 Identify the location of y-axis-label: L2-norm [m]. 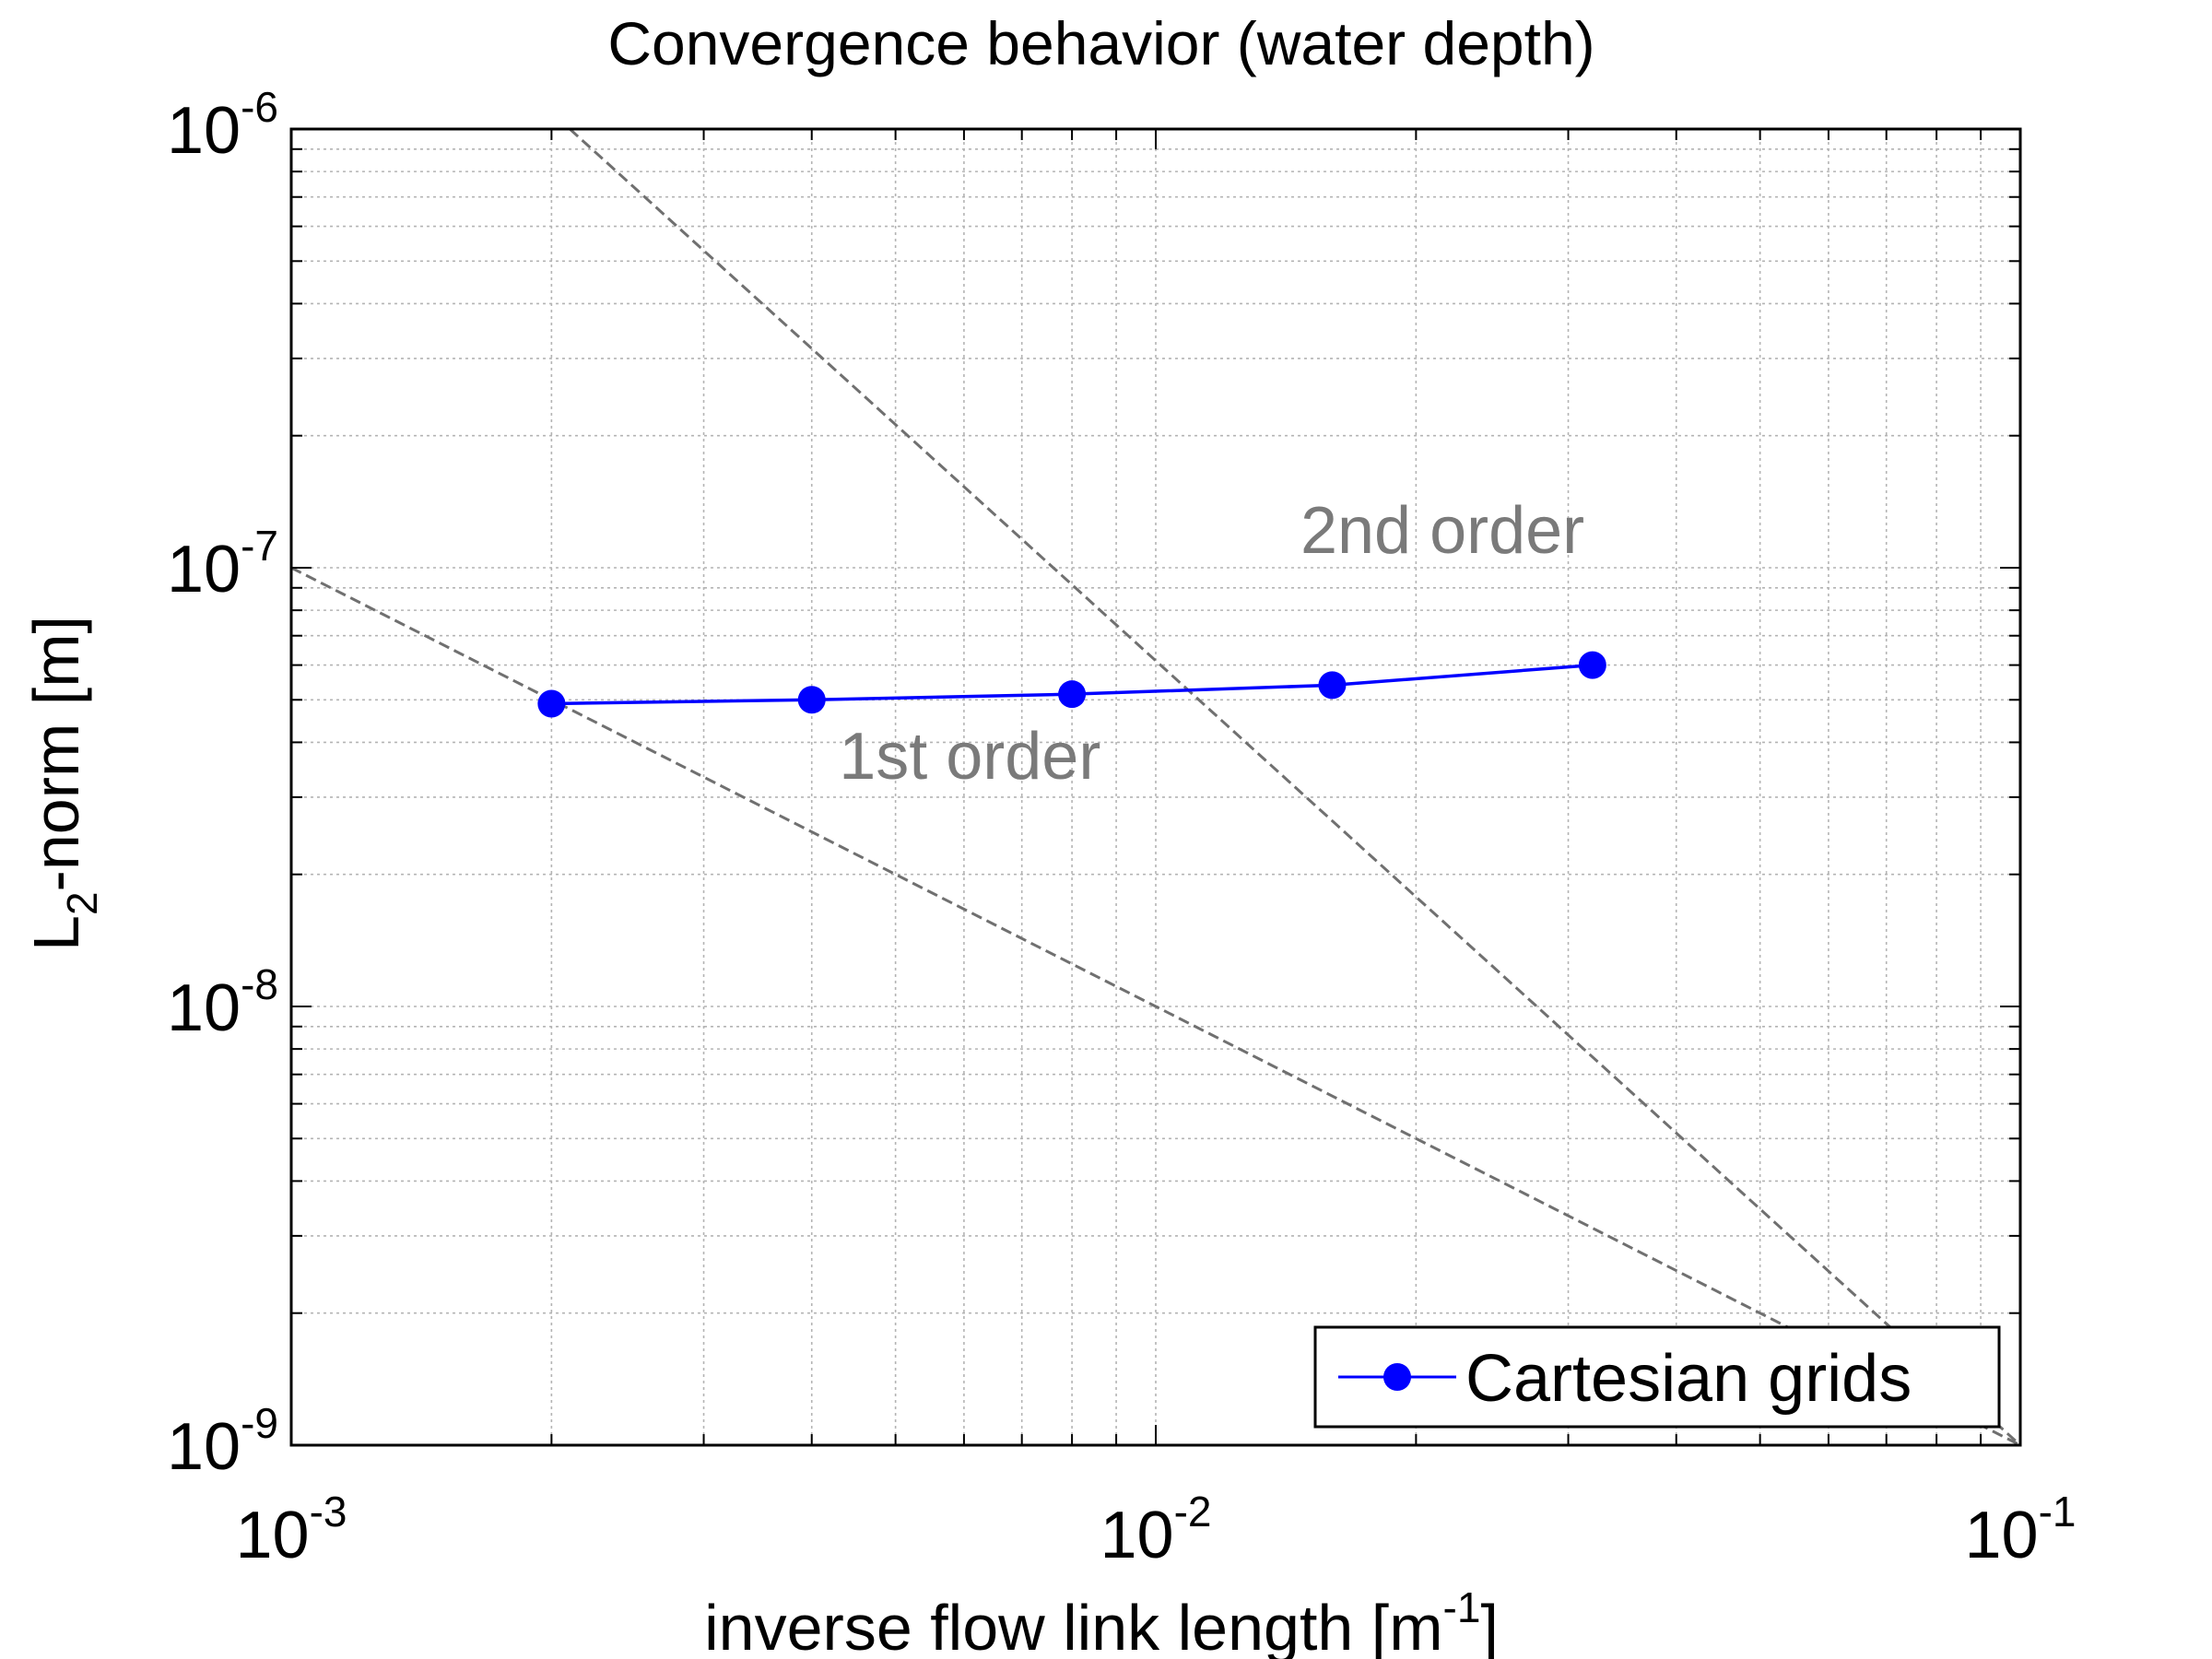
(63, 783).